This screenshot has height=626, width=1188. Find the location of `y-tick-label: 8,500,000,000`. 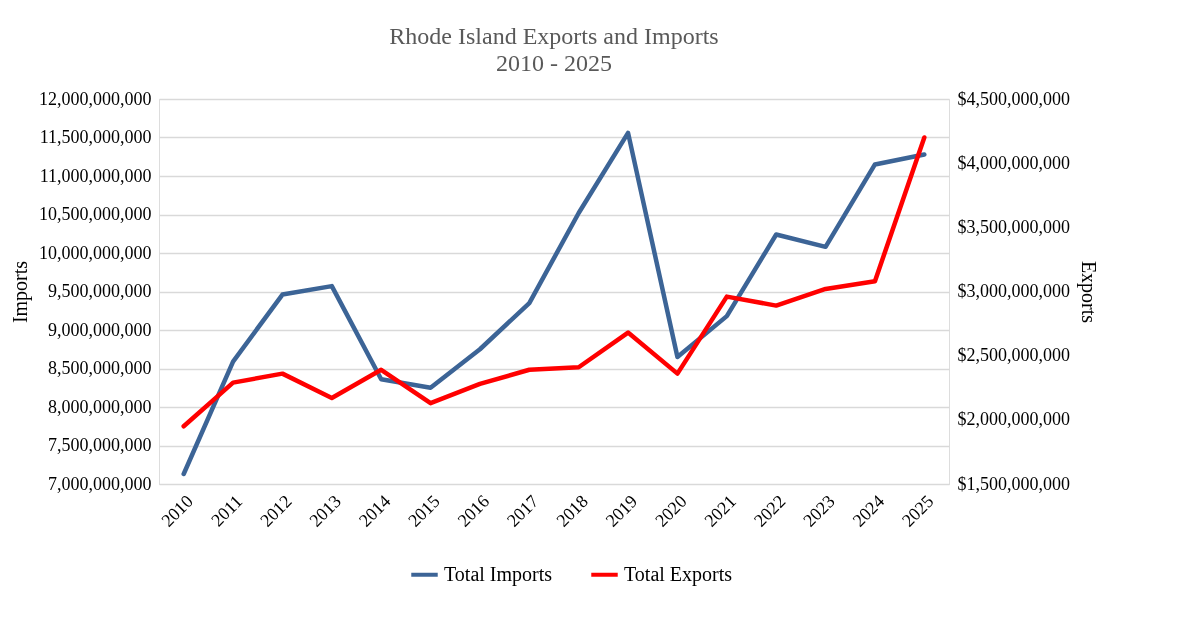

y-tick-label: 8,500,000,000 is located at coordinates (100, 368).